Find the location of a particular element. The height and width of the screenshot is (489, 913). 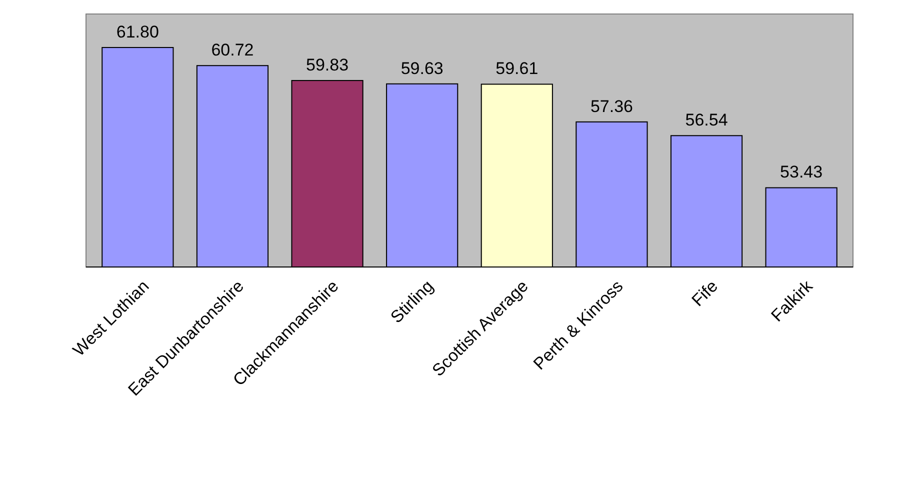

data-label: 61.80 is located at coordinates (137, 32).